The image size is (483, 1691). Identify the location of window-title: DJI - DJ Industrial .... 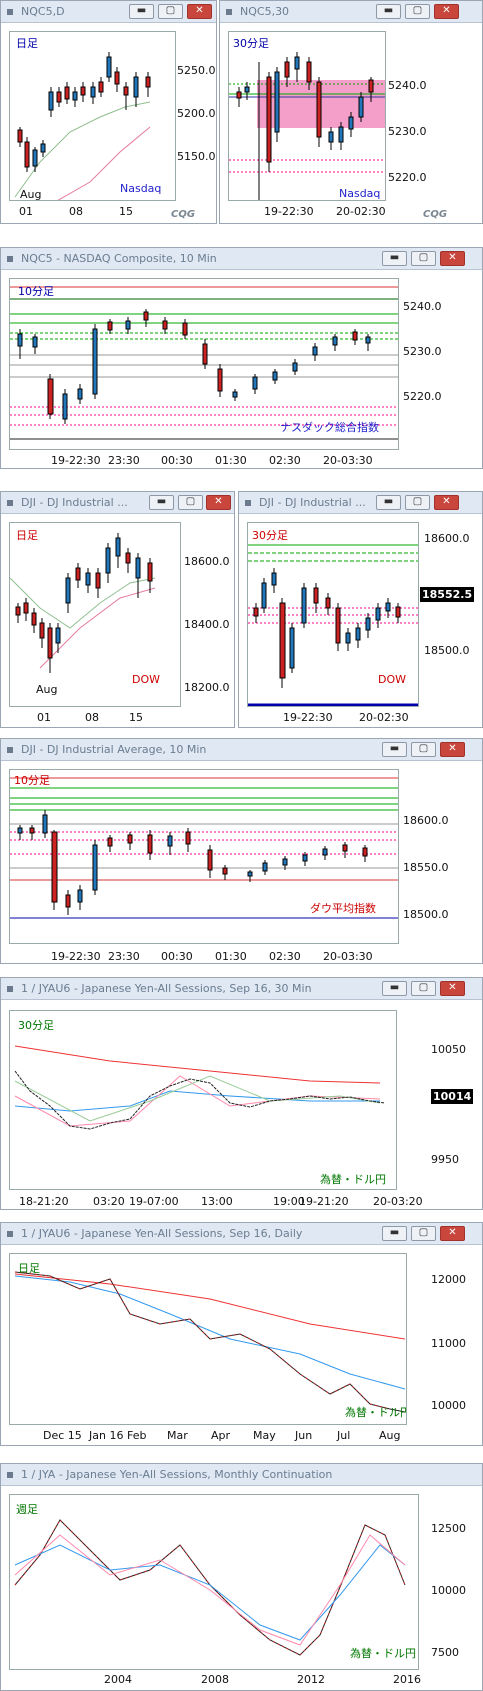
(312, 502).